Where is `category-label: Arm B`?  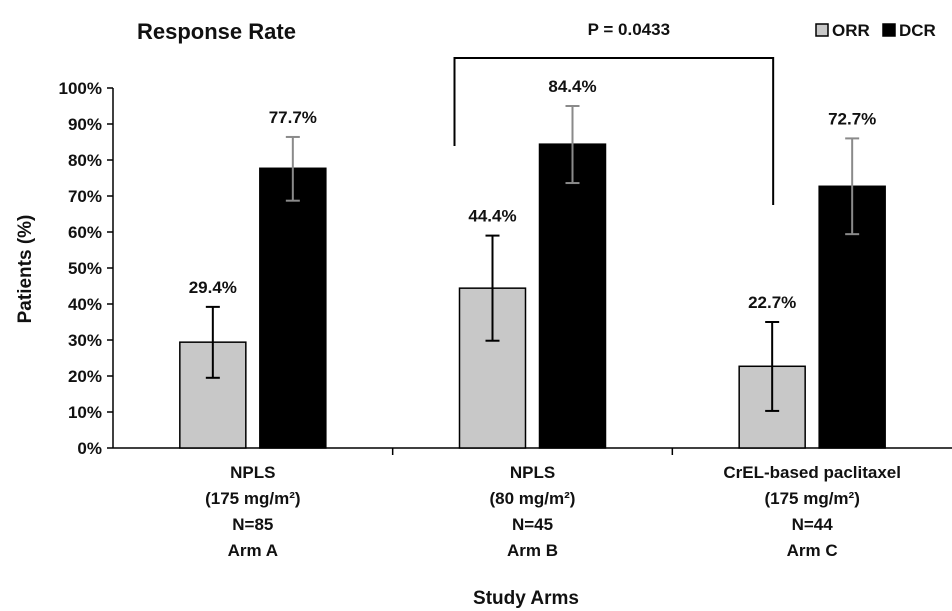
category-label: Arm B is located at coordinates (532, 550).